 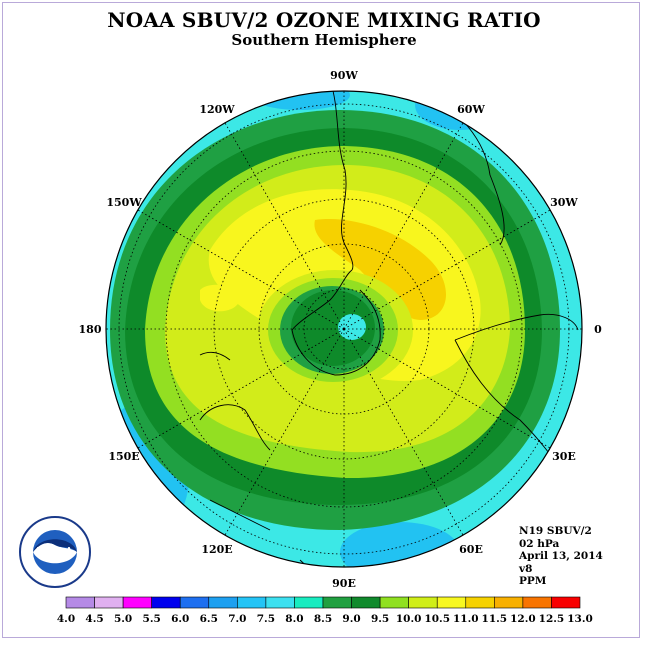 What do you see at coordinates (217, 109) in the screenshot?
I see `lon-label-120w: 120W` at bounding box center [217, 109].